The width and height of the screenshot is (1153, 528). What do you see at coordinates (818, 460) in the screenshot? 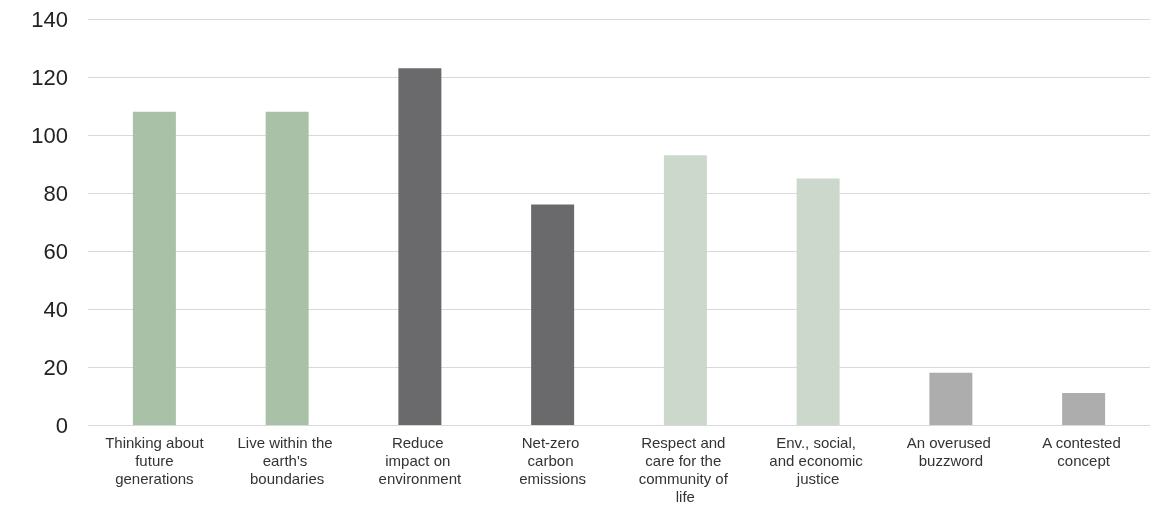
I see `x-tick-label: Env., social, and economic justice` at bounding box center [818, 460].